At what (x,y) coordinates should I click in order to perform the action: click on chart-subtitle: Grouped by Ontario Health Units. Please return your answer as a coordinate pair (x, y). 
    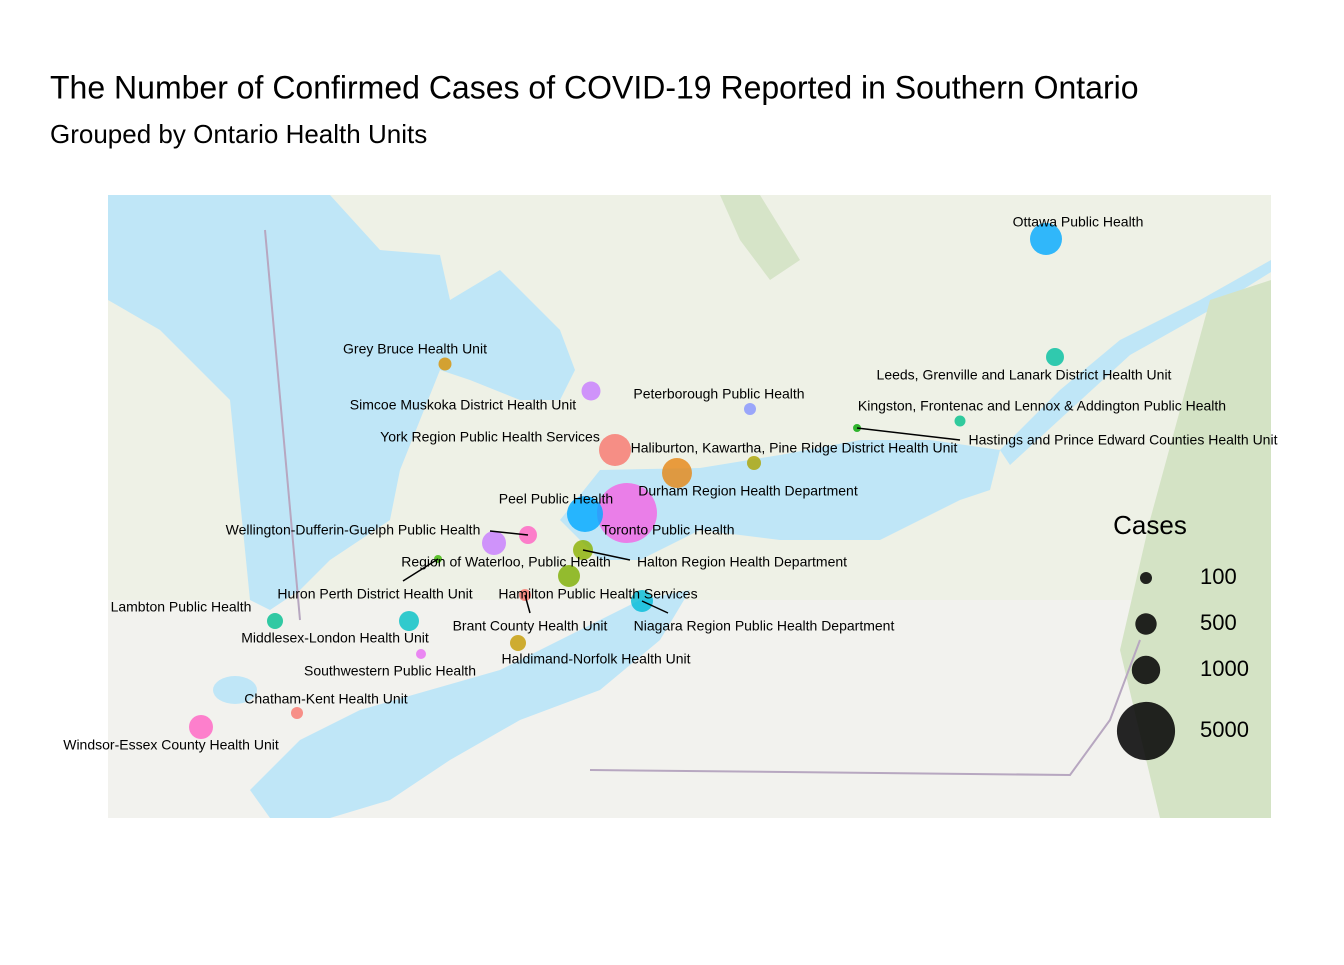
    Looking at the image, I should click on (238, 134).